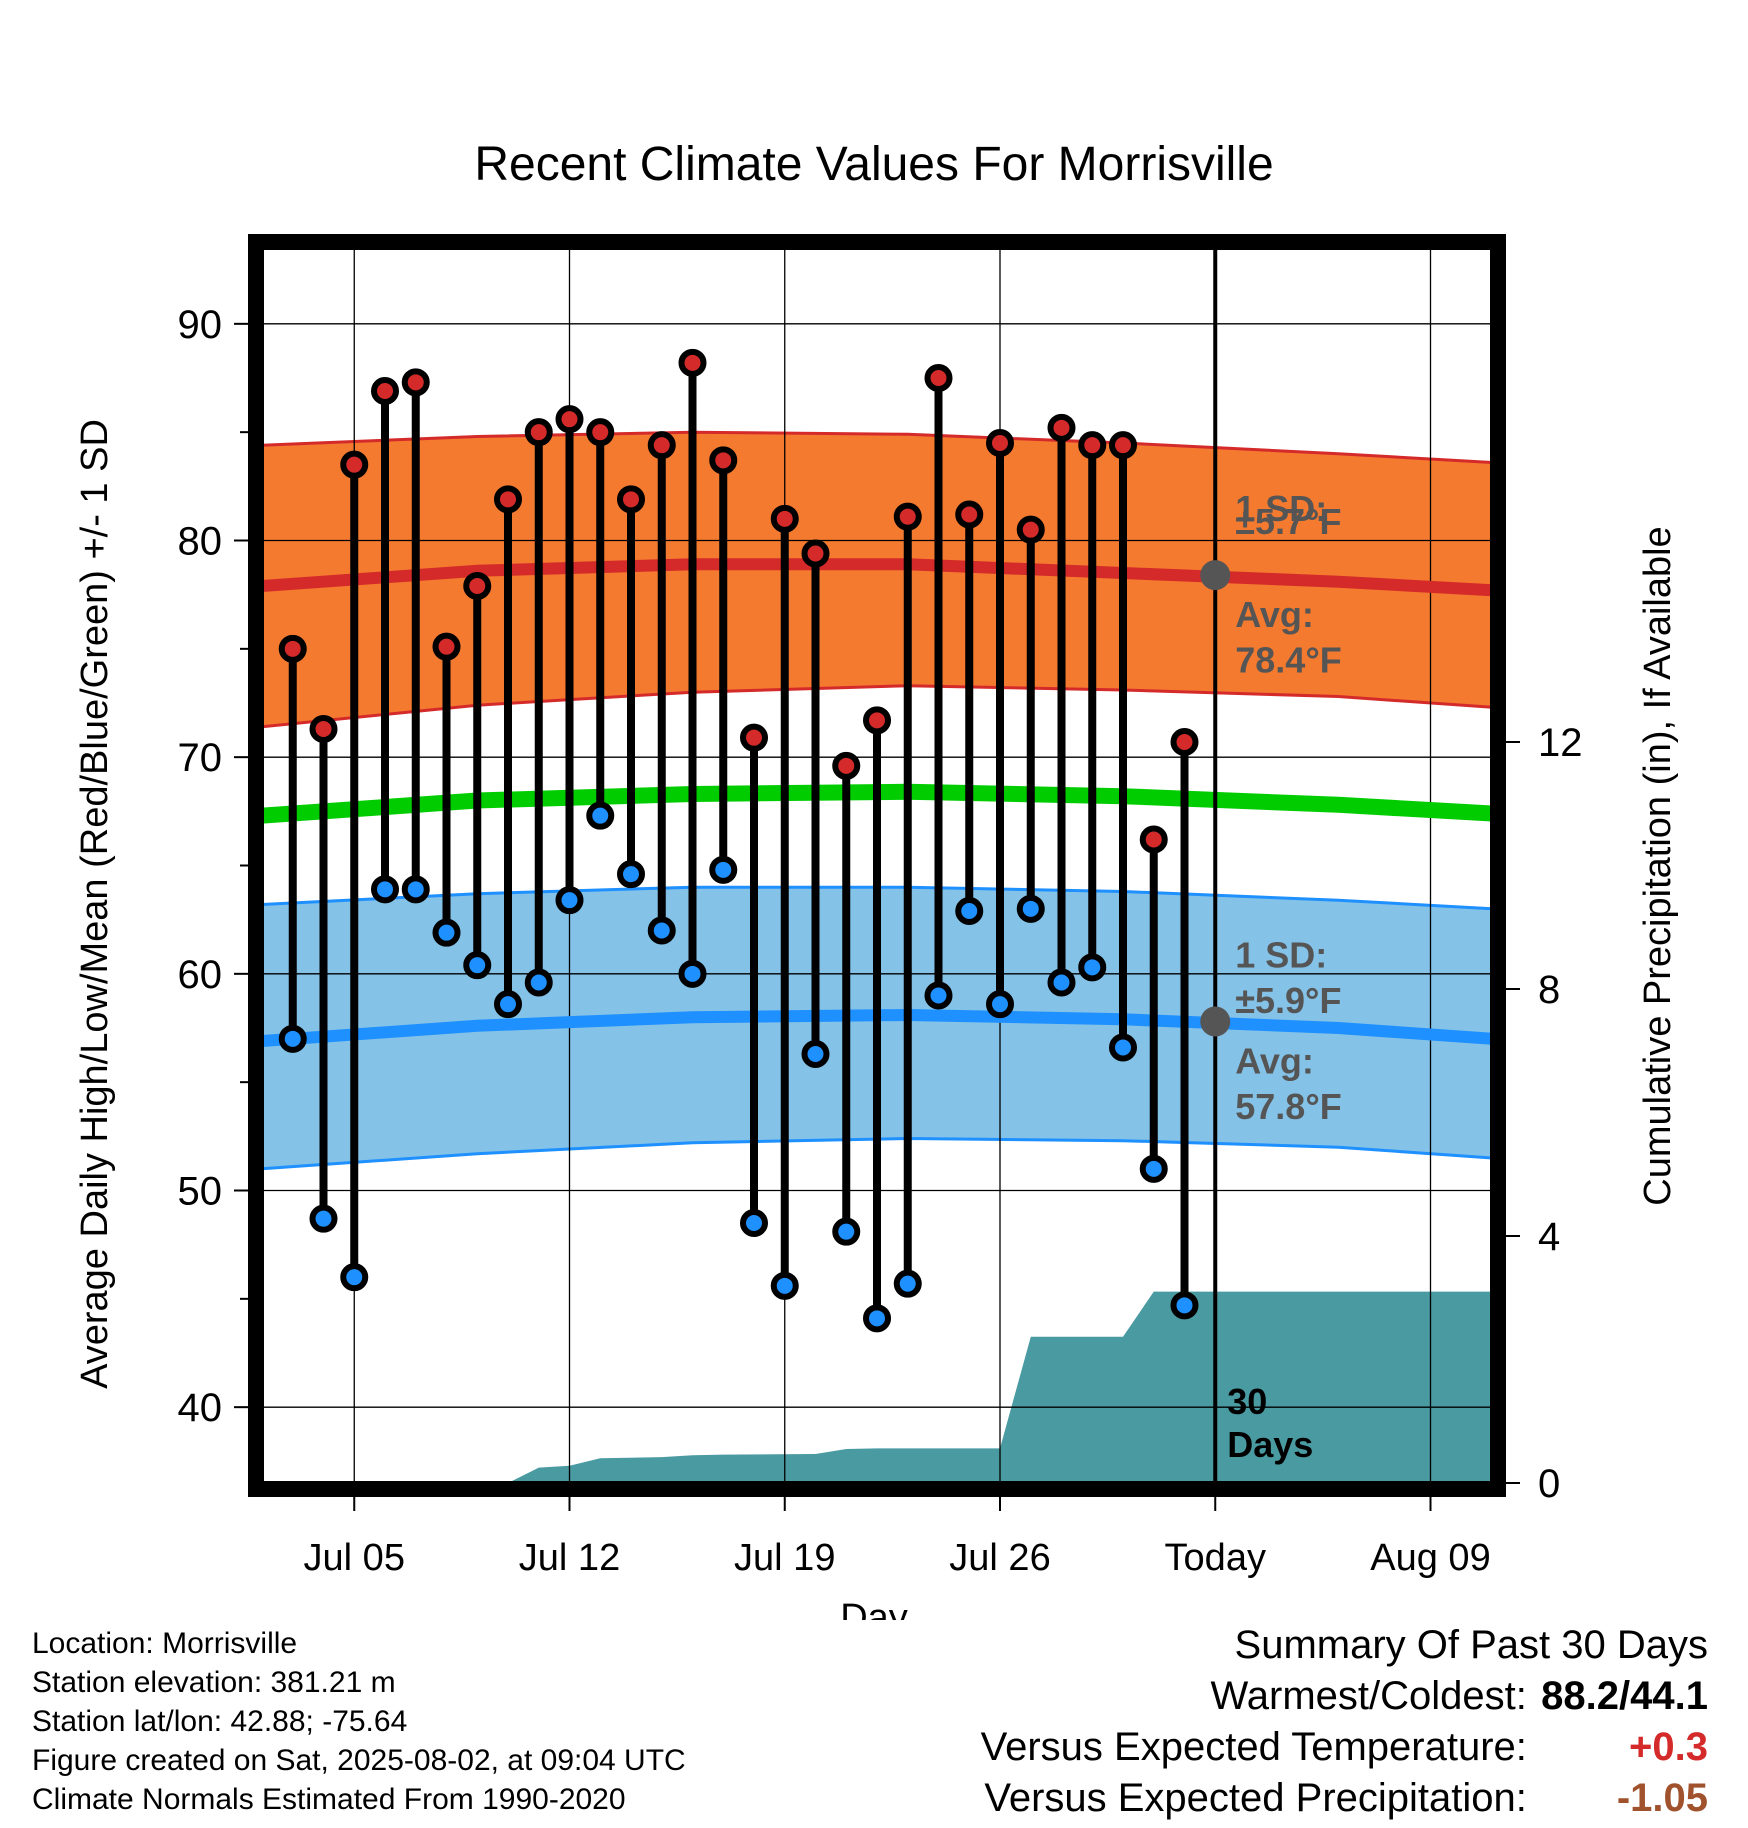  I want to click on y-tick-label-left: 70, so click(200, 758).